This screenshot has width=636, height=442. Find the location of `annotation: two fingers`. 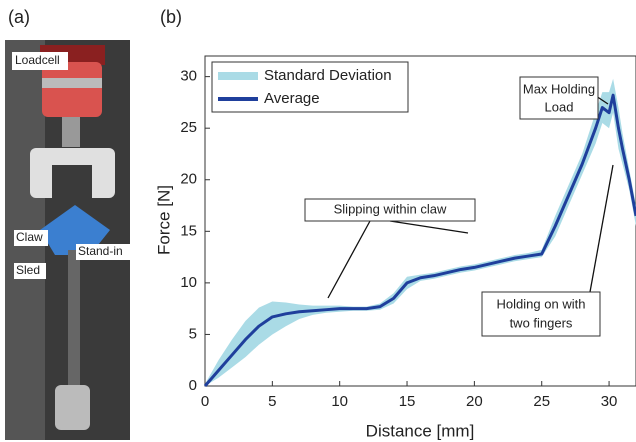

annotation: two fingers is located at coordinates (541, 322).